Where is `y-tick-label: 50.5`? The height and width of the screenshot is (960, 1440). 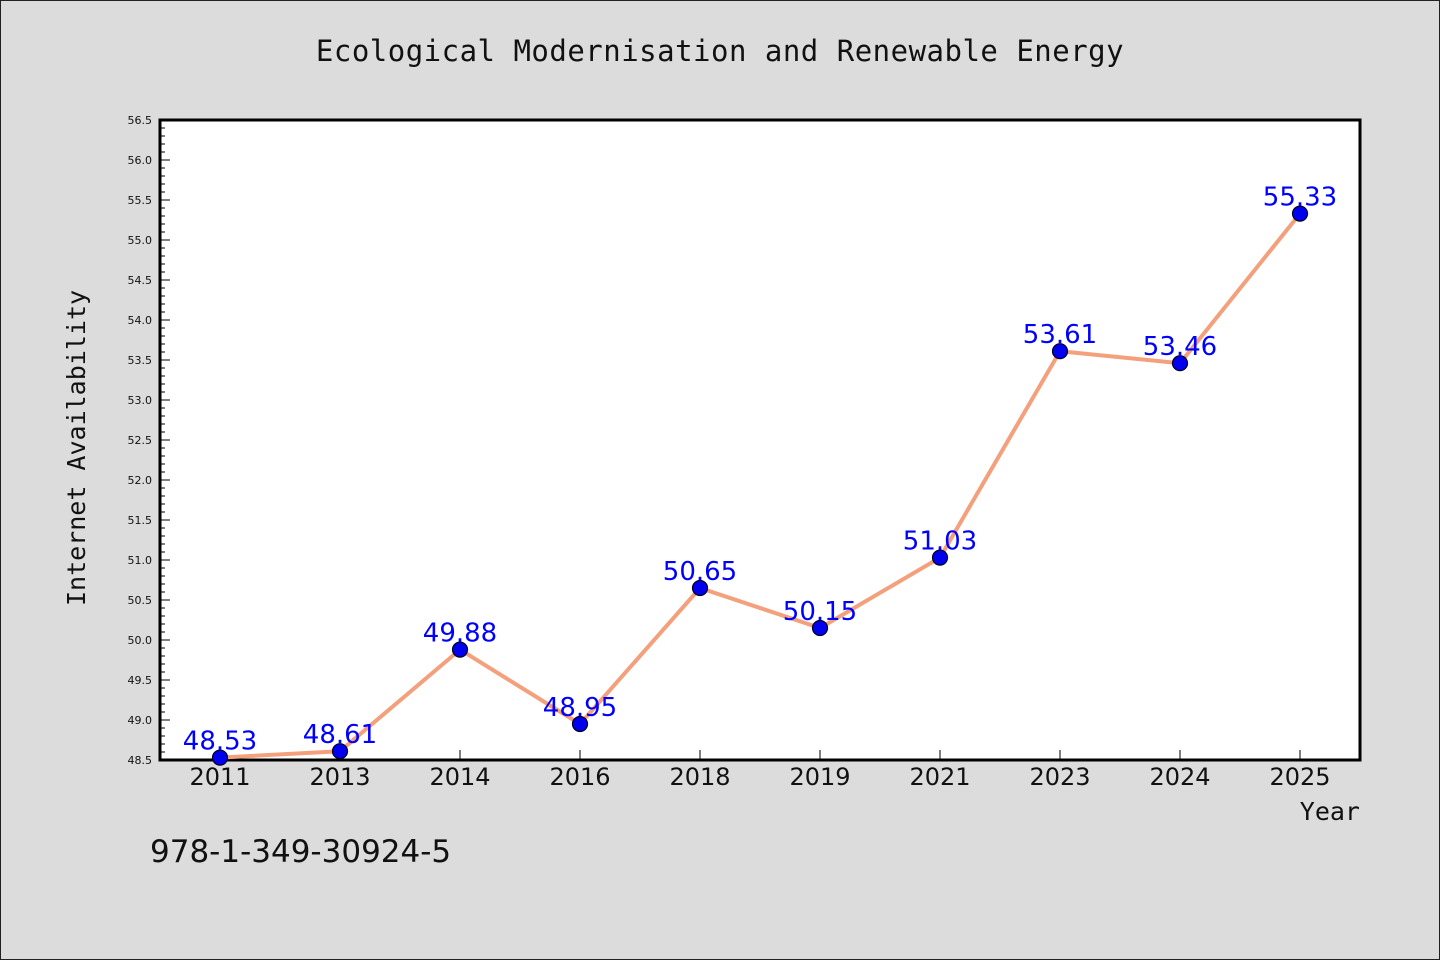
y-tick-label: 50.5 is located at coordinates (140, 600).